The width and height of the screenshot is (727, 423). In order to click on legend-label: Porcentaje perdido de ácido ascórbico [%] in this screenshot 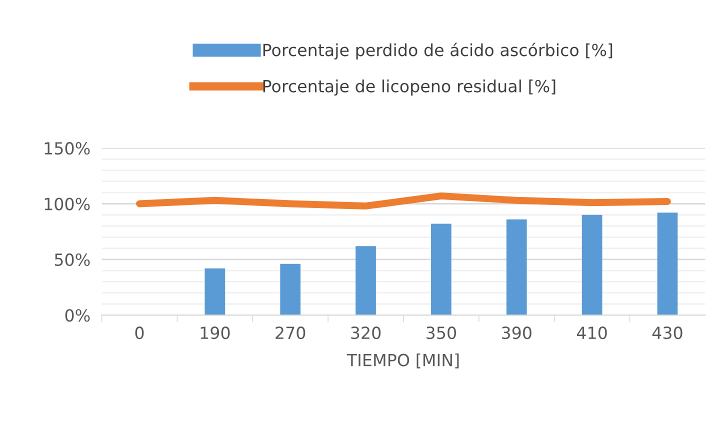, I will do `click(437, 51)`.